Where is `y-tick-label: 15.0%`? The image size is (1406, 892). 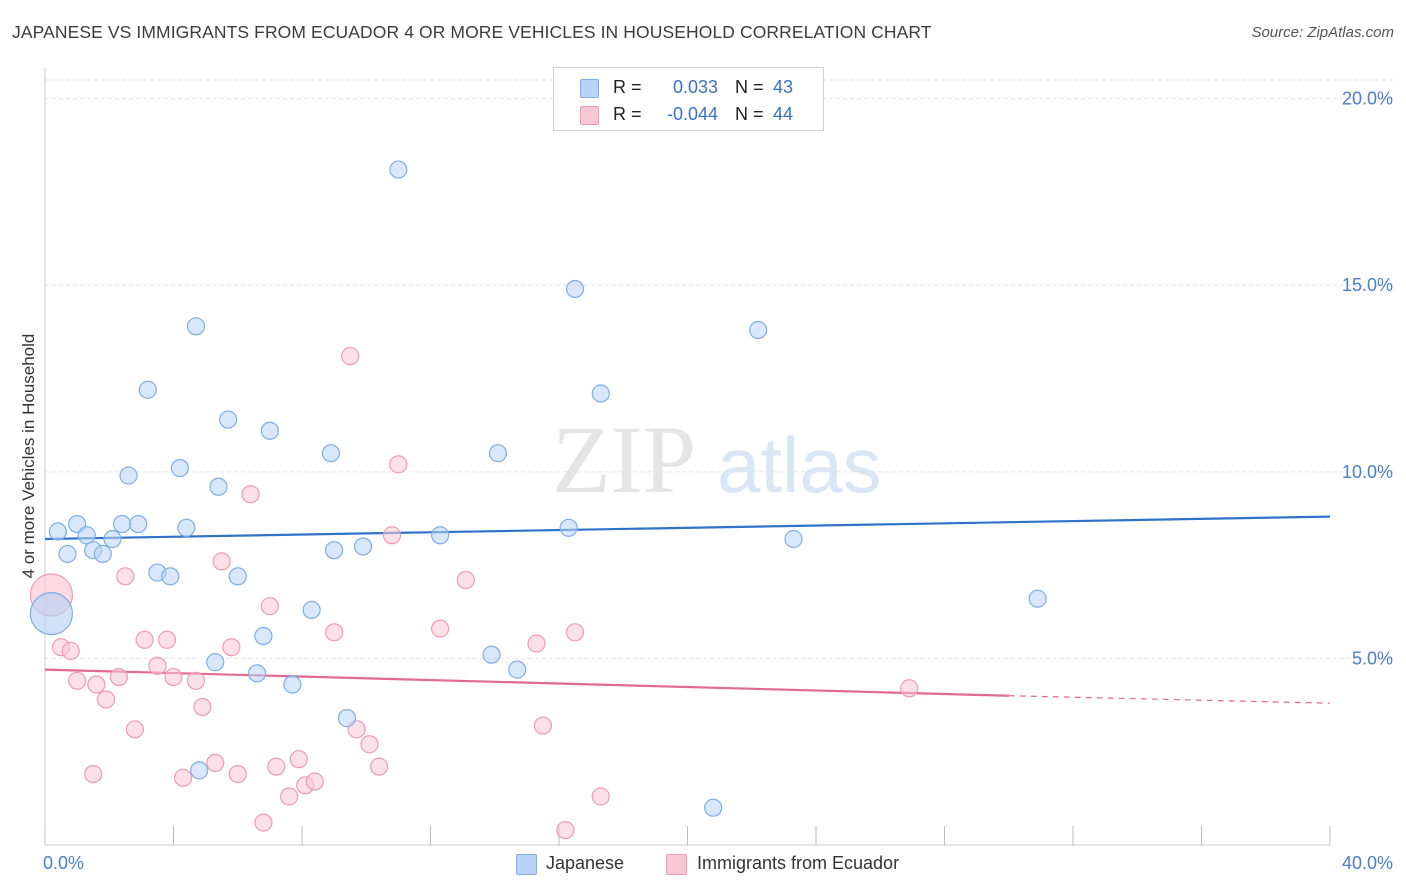 y-tick-label: 15.0% is located at coordinates (1367, 285).